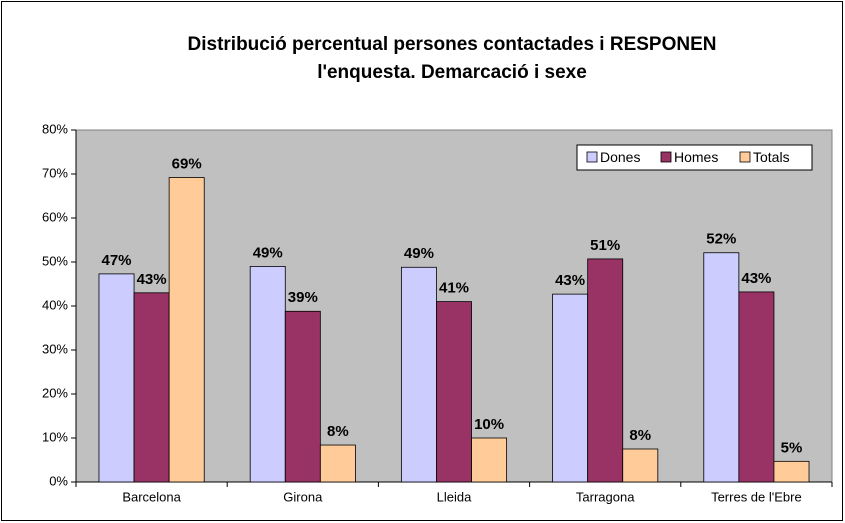 The width and height of the screenshot is (845, 523). Describe the element at coordinates (756, 496) in the screenshot. I see `x-tick-label: Terres de l'Ebre` at that location.